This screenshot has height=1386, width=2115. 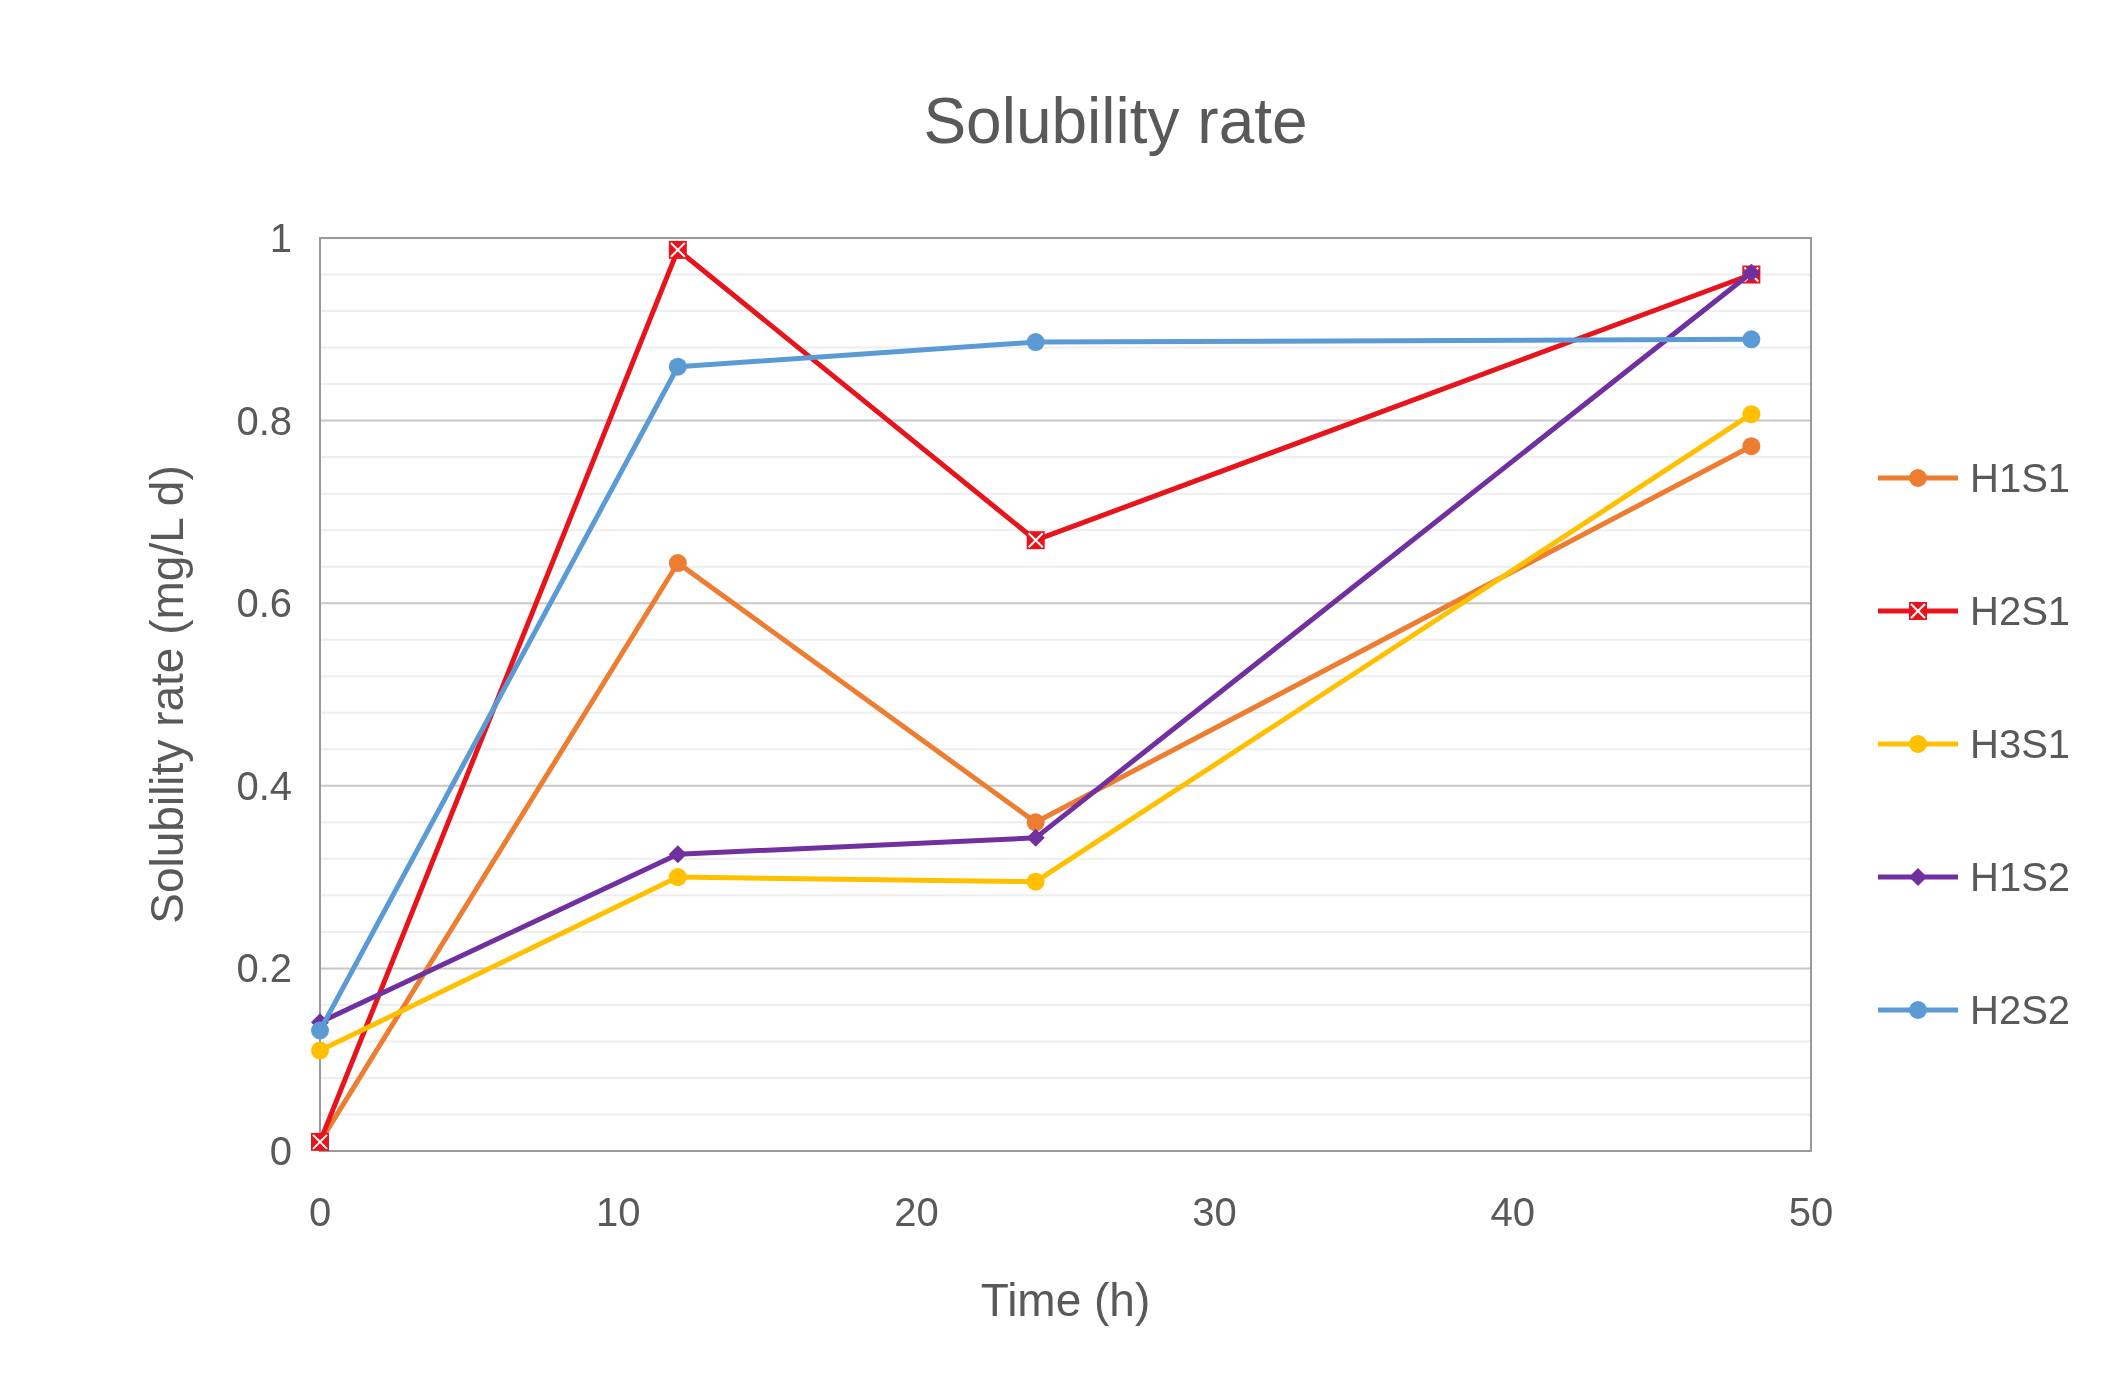 What do you see at coordinates (320, 1212) in the screenshot?
I see `x-tick-label: 0` at bounding box center [320, 1212].